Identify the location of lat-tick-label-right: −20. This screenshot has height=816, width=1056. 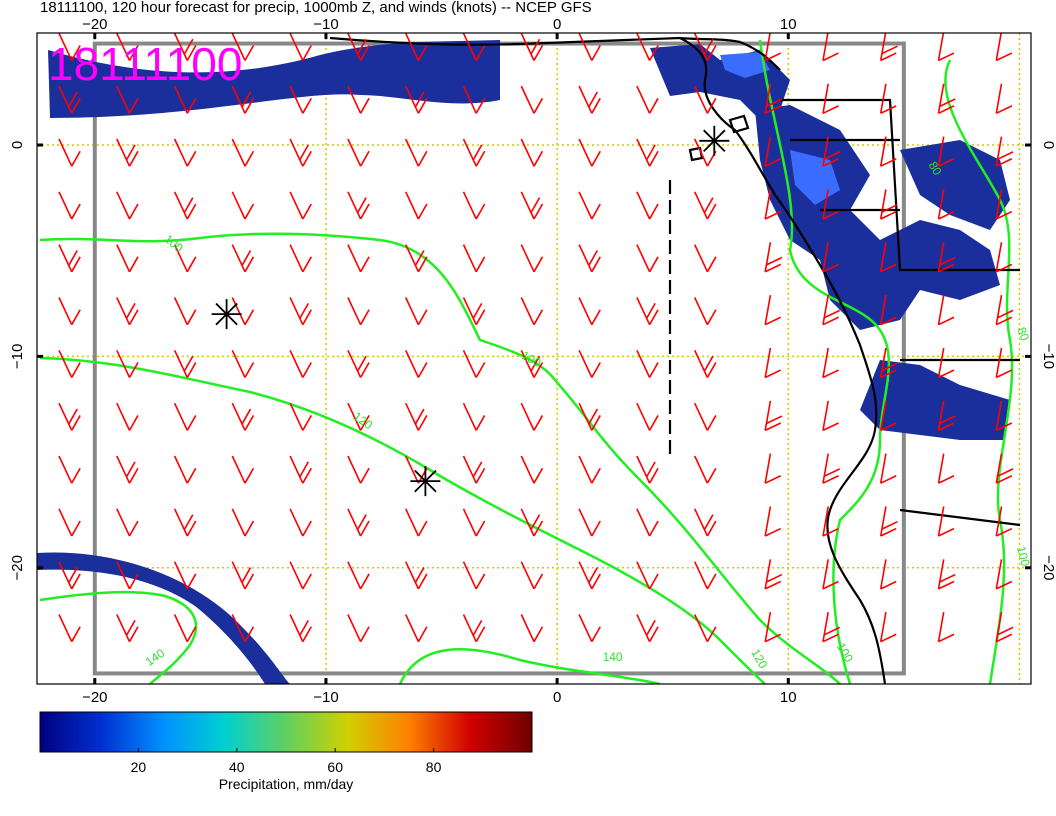
(1048, 567).